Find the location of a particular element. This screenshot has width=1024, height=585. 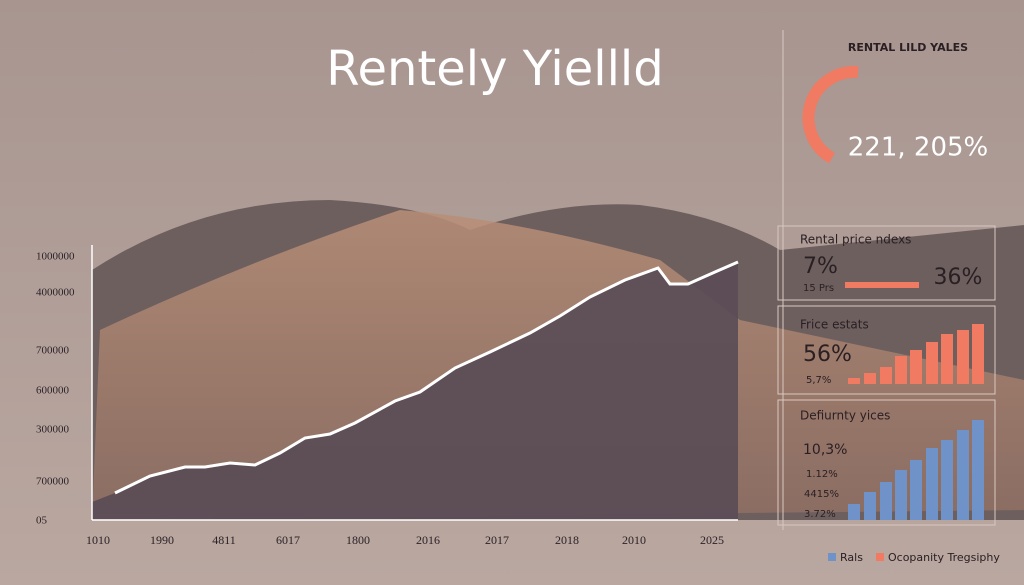

card-line: 3.72% is located at coordinates (820, 514).